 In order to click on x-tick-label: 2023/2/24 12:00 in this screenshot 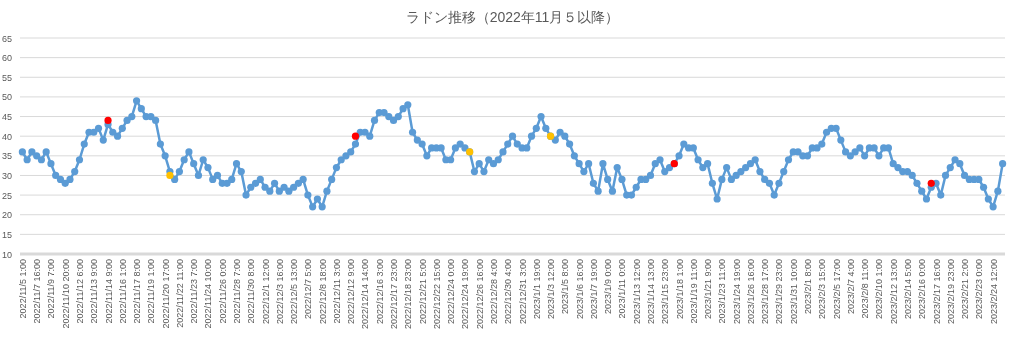, I will do `click(993, 292)`.